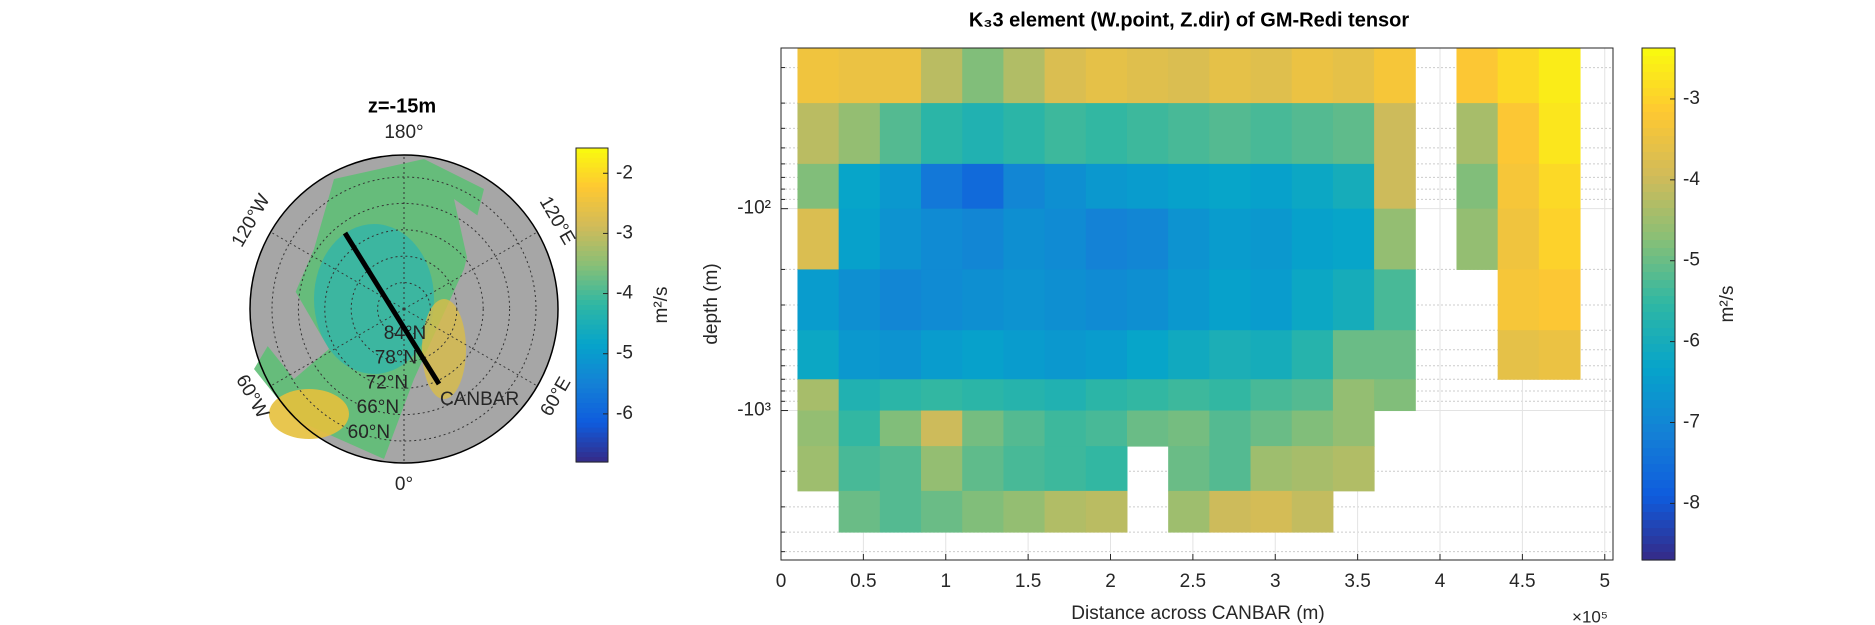 The height and width of the screenshot is (625, 1875). I want to click on x-tick-label: 2.5, so click(1193, 581).